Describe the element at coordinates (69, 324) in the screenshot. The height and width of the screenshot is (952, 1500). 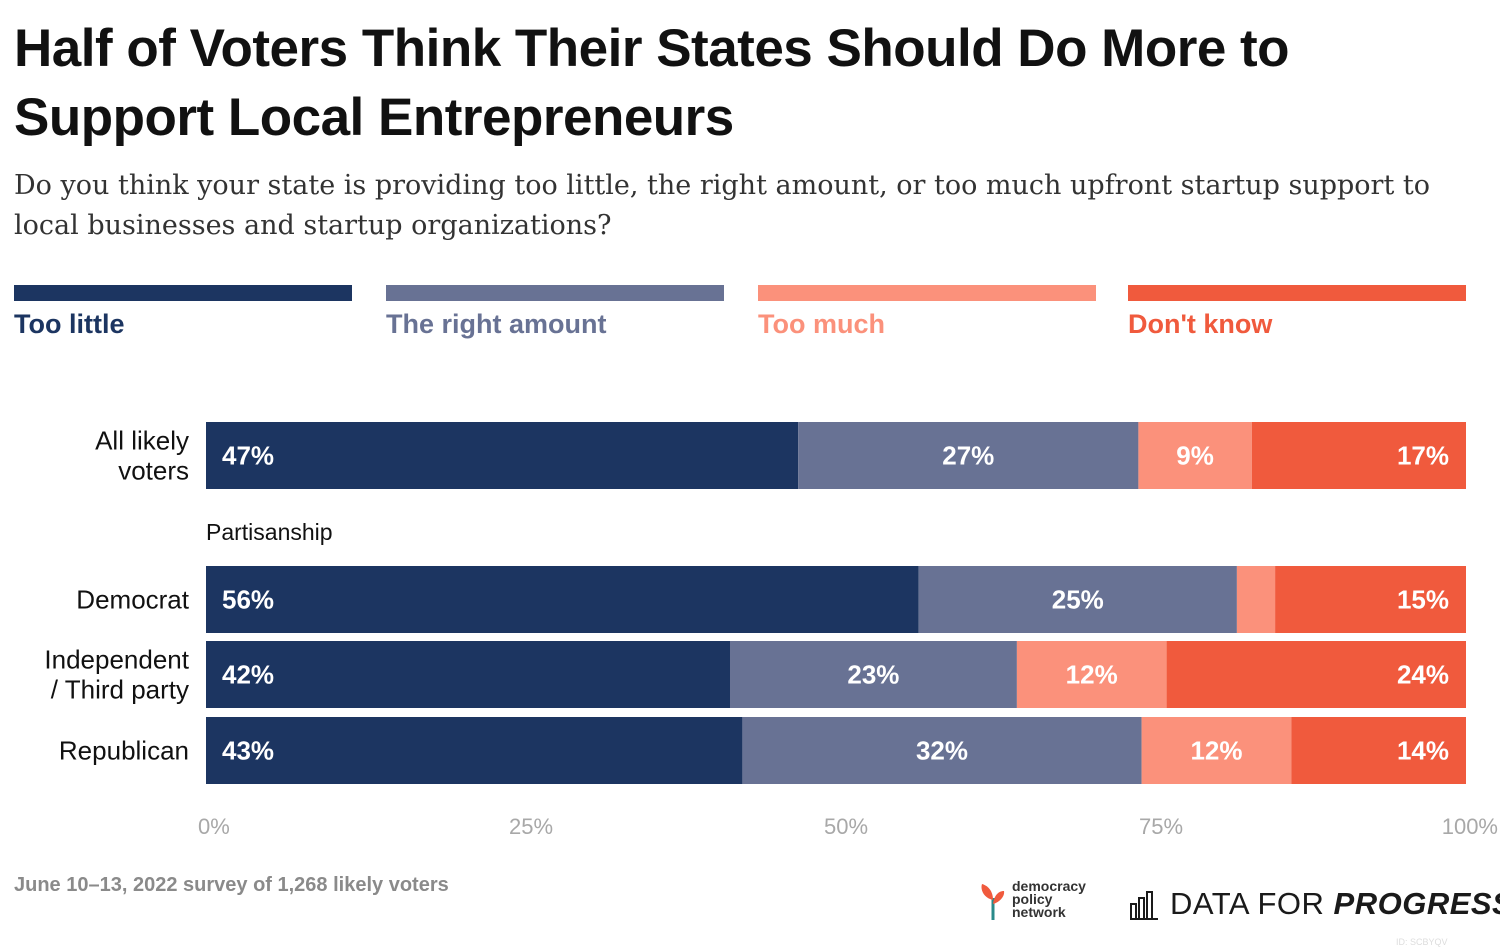
I see `legend-label-too-little: Too little` at that location.